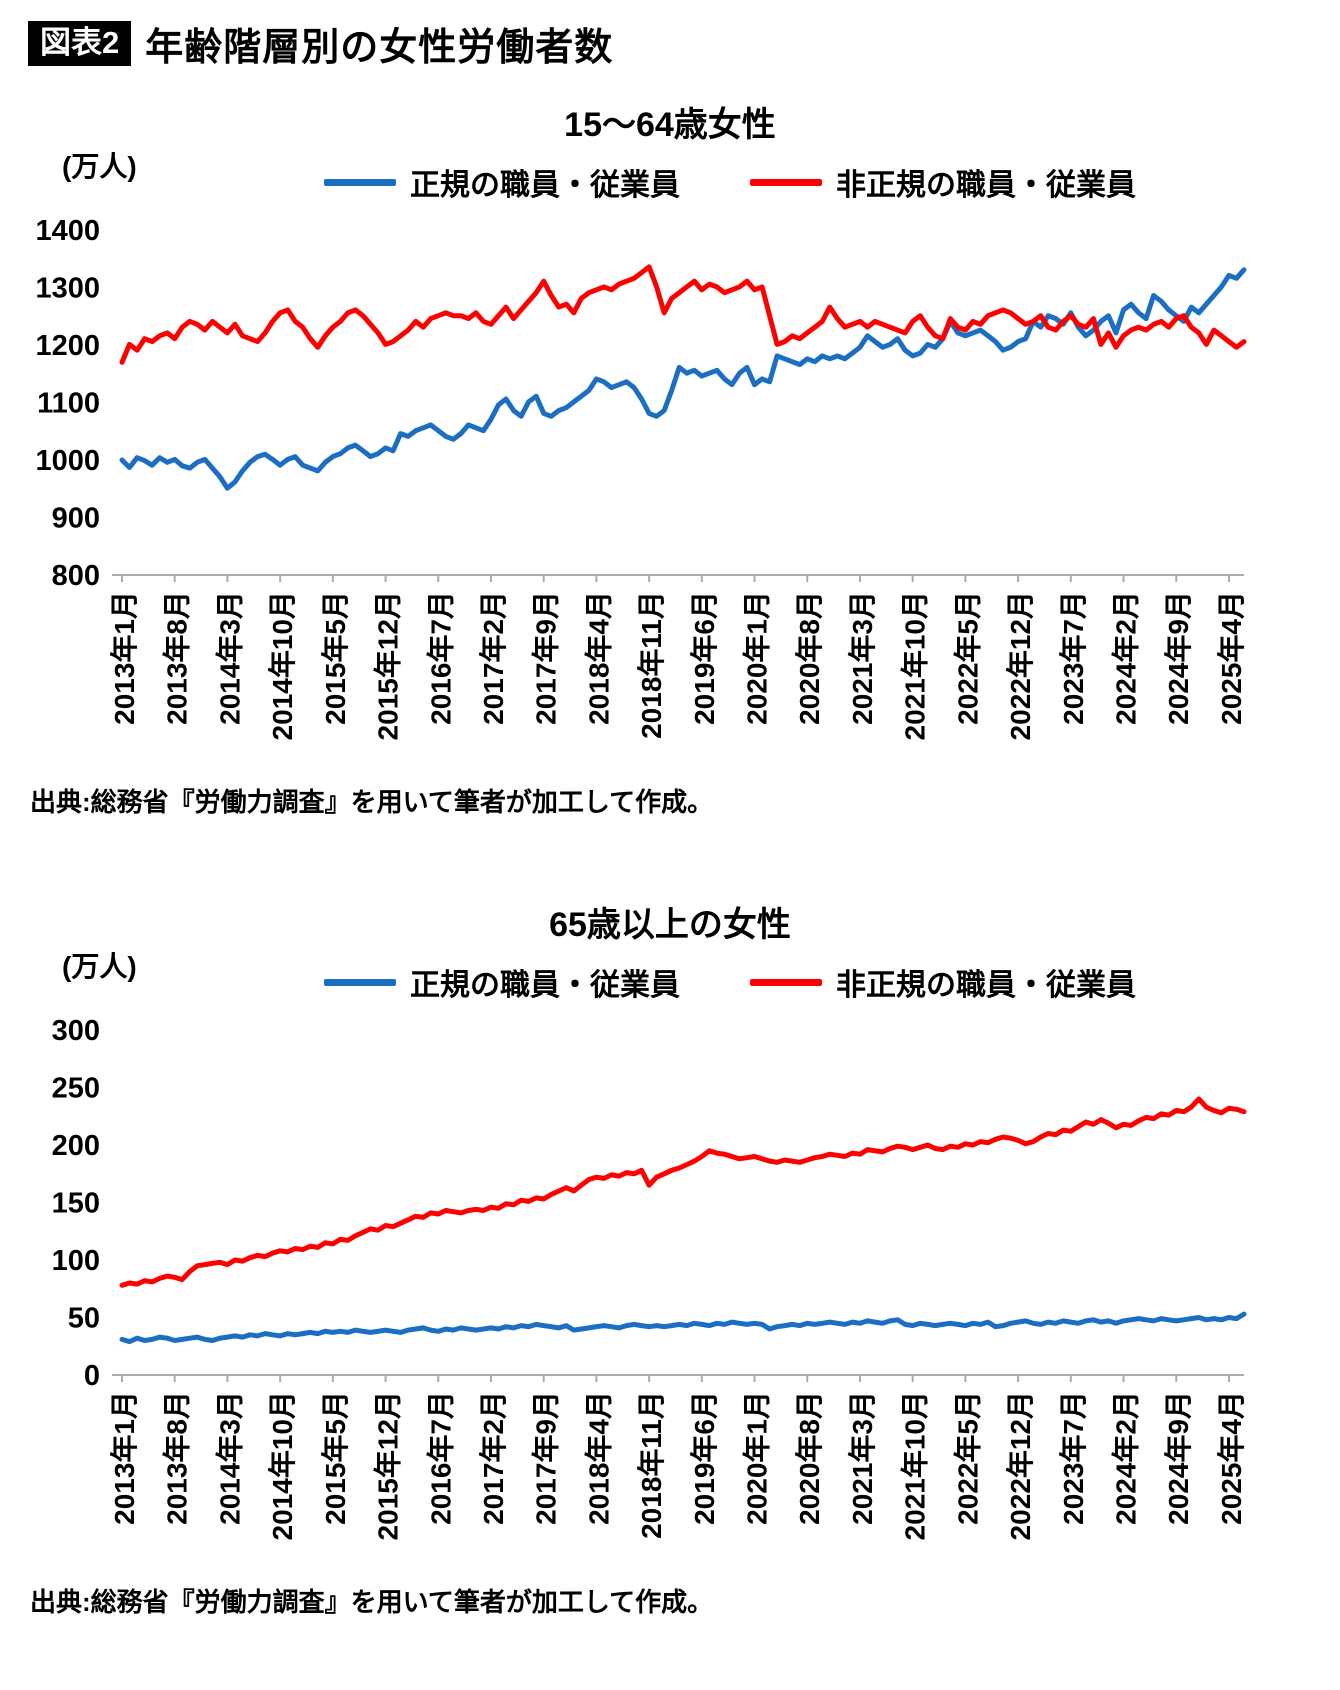  What do you see at coordinates (372, 1602) in the screenshot?
I see `chart2-source: 出典:総務省『労働力調査』を用いて筆者が加工して作成。` at bounding box center [372, 1602].